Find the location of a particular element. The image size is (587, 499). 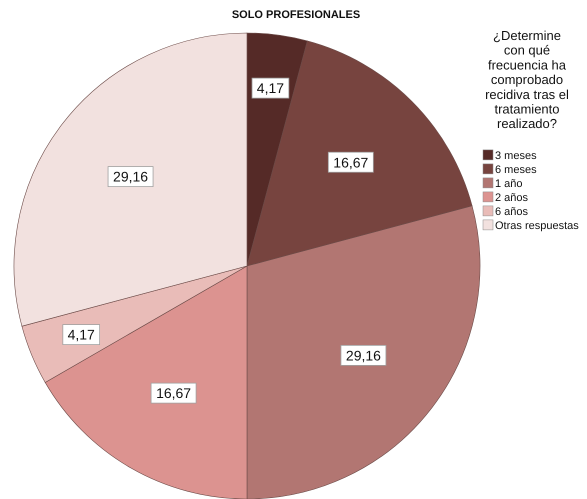

legend-title: ¿Determine con qué frecuencia ha comprobado recidiva tras el tratamiento realizado? is located at coordinates (527, 80).